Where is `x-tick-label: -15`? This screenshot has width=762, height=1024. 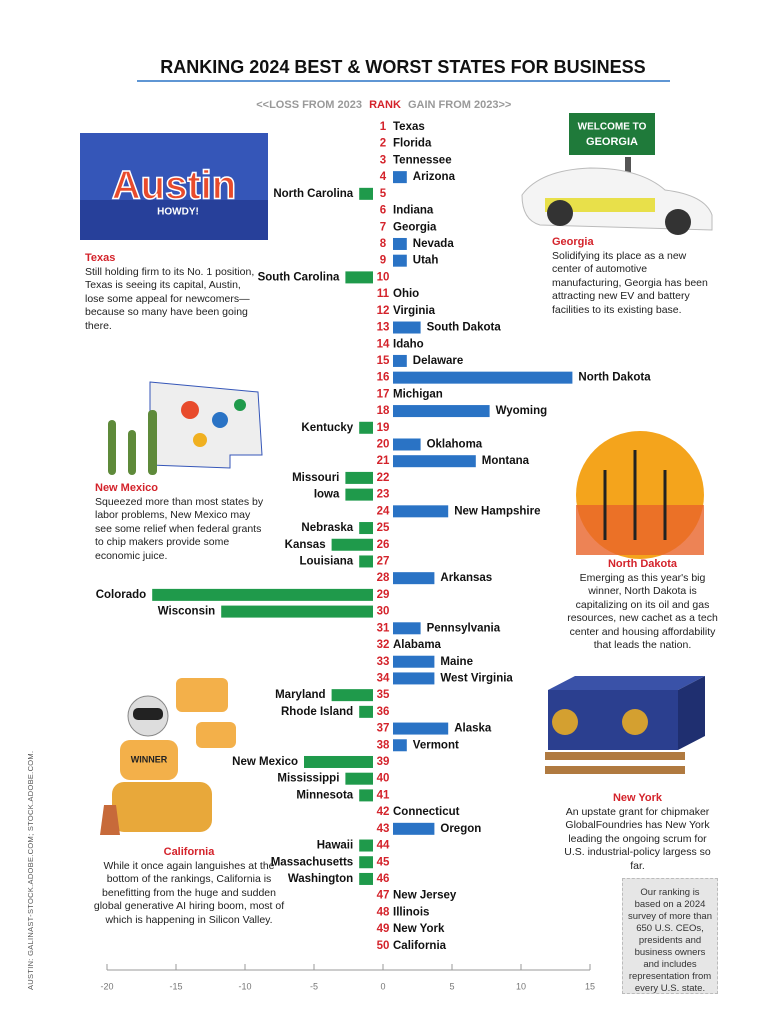 x-tick-label: -15 is located at coordinates (175, 986).